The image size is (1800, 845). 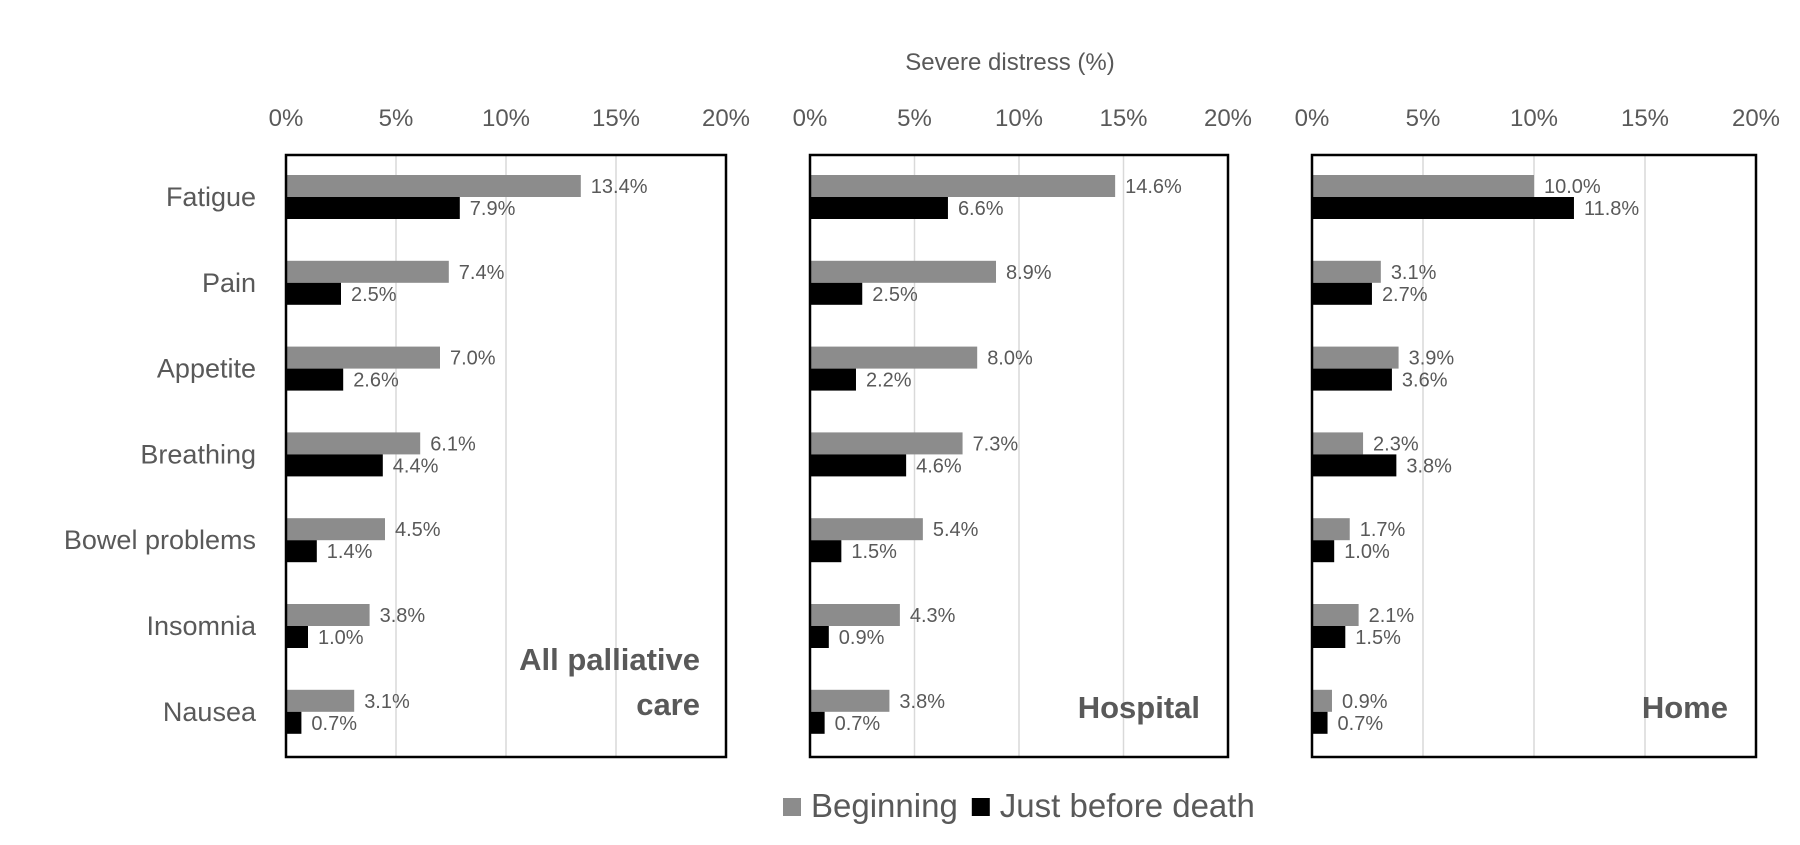 I want to click on legend: Beginning Just before death, so click(x=1019, y=805).